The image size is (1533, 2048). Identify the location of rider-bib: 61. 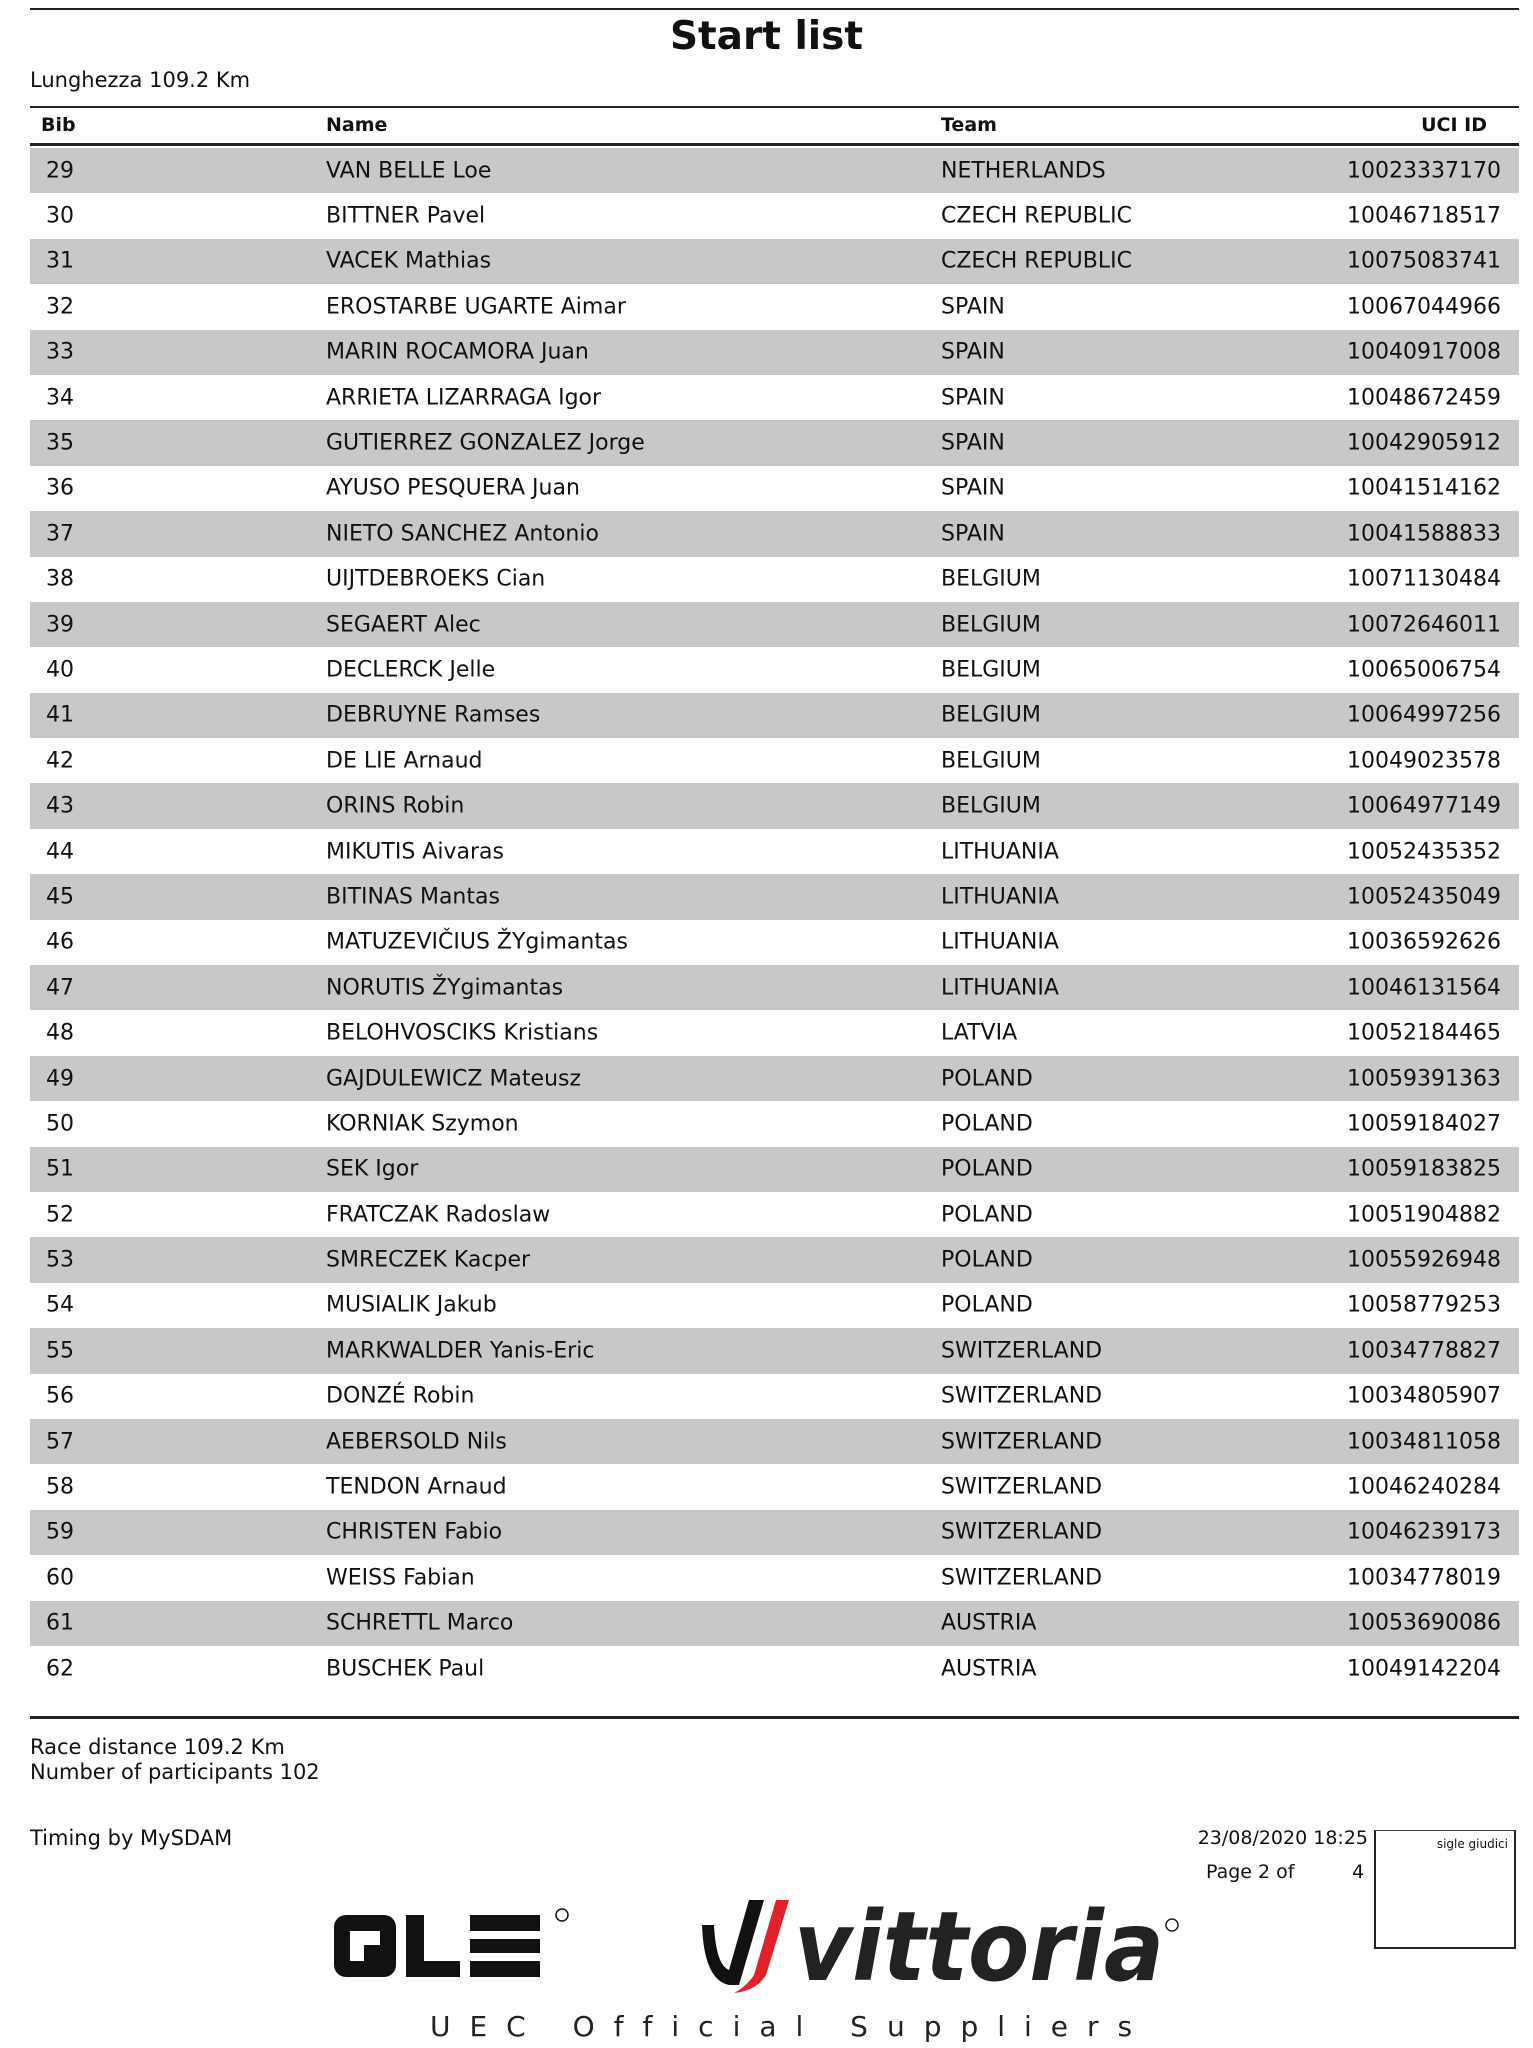
(60, 1623).